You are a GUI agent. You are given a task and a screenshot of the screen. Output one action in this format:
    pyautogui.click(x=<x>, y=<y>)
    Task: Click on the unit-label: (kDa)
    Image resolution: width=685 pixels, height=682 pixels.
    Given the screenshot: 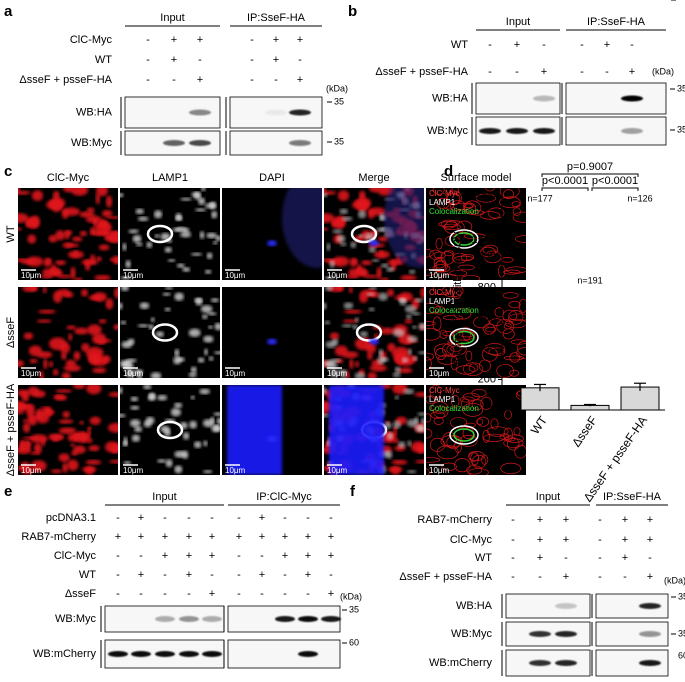 What is the action you would take?
    pyautogui.click(x=674, y=580)
    